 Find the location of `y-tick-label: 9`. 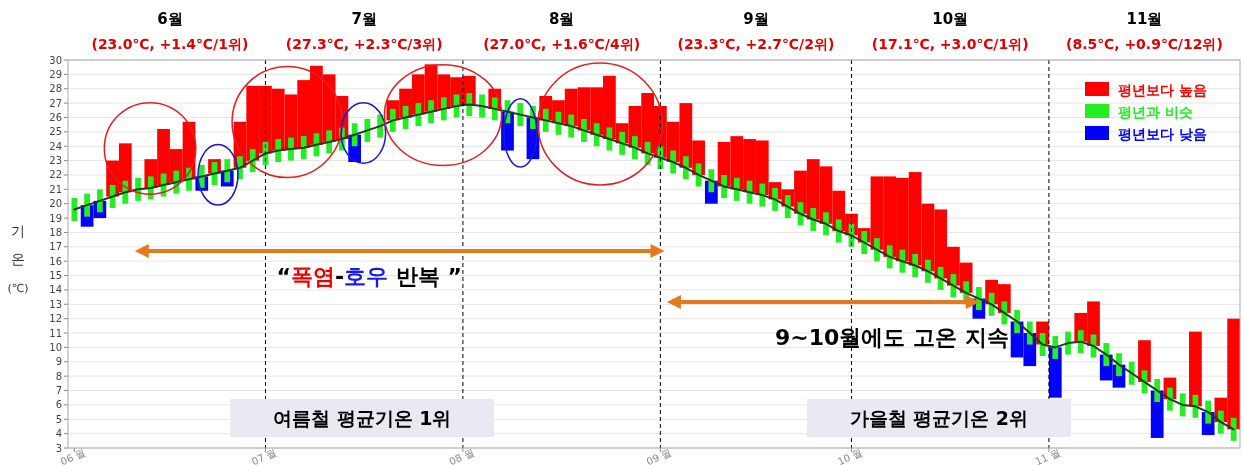

y-tick-label: 9 is located at coordinates (58, 362).